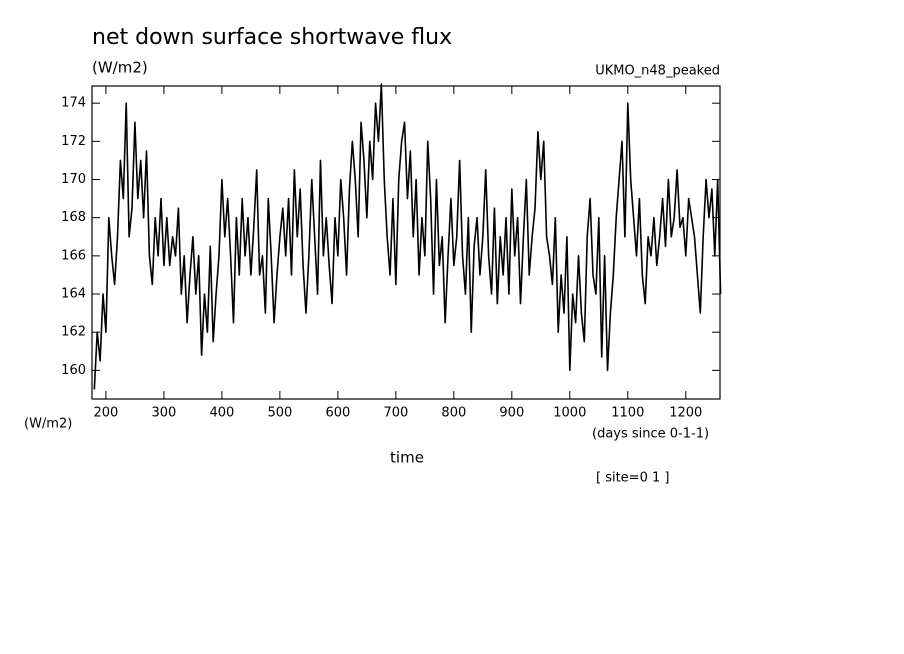 This screenshot has height=654, width=904. I want to click on y-tick-label: 174, so click(73, 103).